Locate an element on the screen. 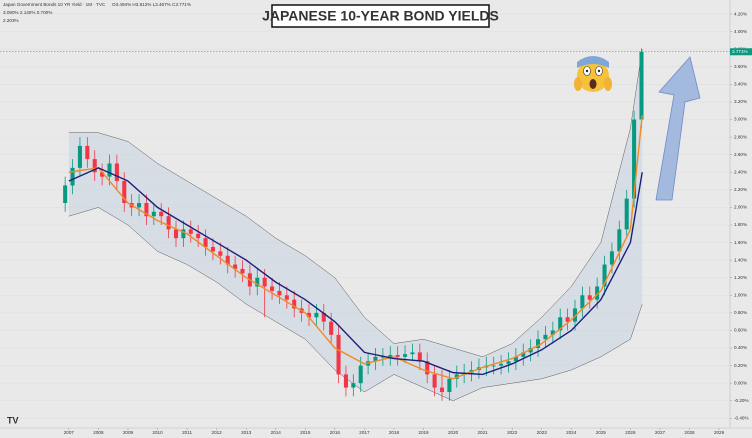  y-tick-label: 2.80% is located at coordinates (740, 136).